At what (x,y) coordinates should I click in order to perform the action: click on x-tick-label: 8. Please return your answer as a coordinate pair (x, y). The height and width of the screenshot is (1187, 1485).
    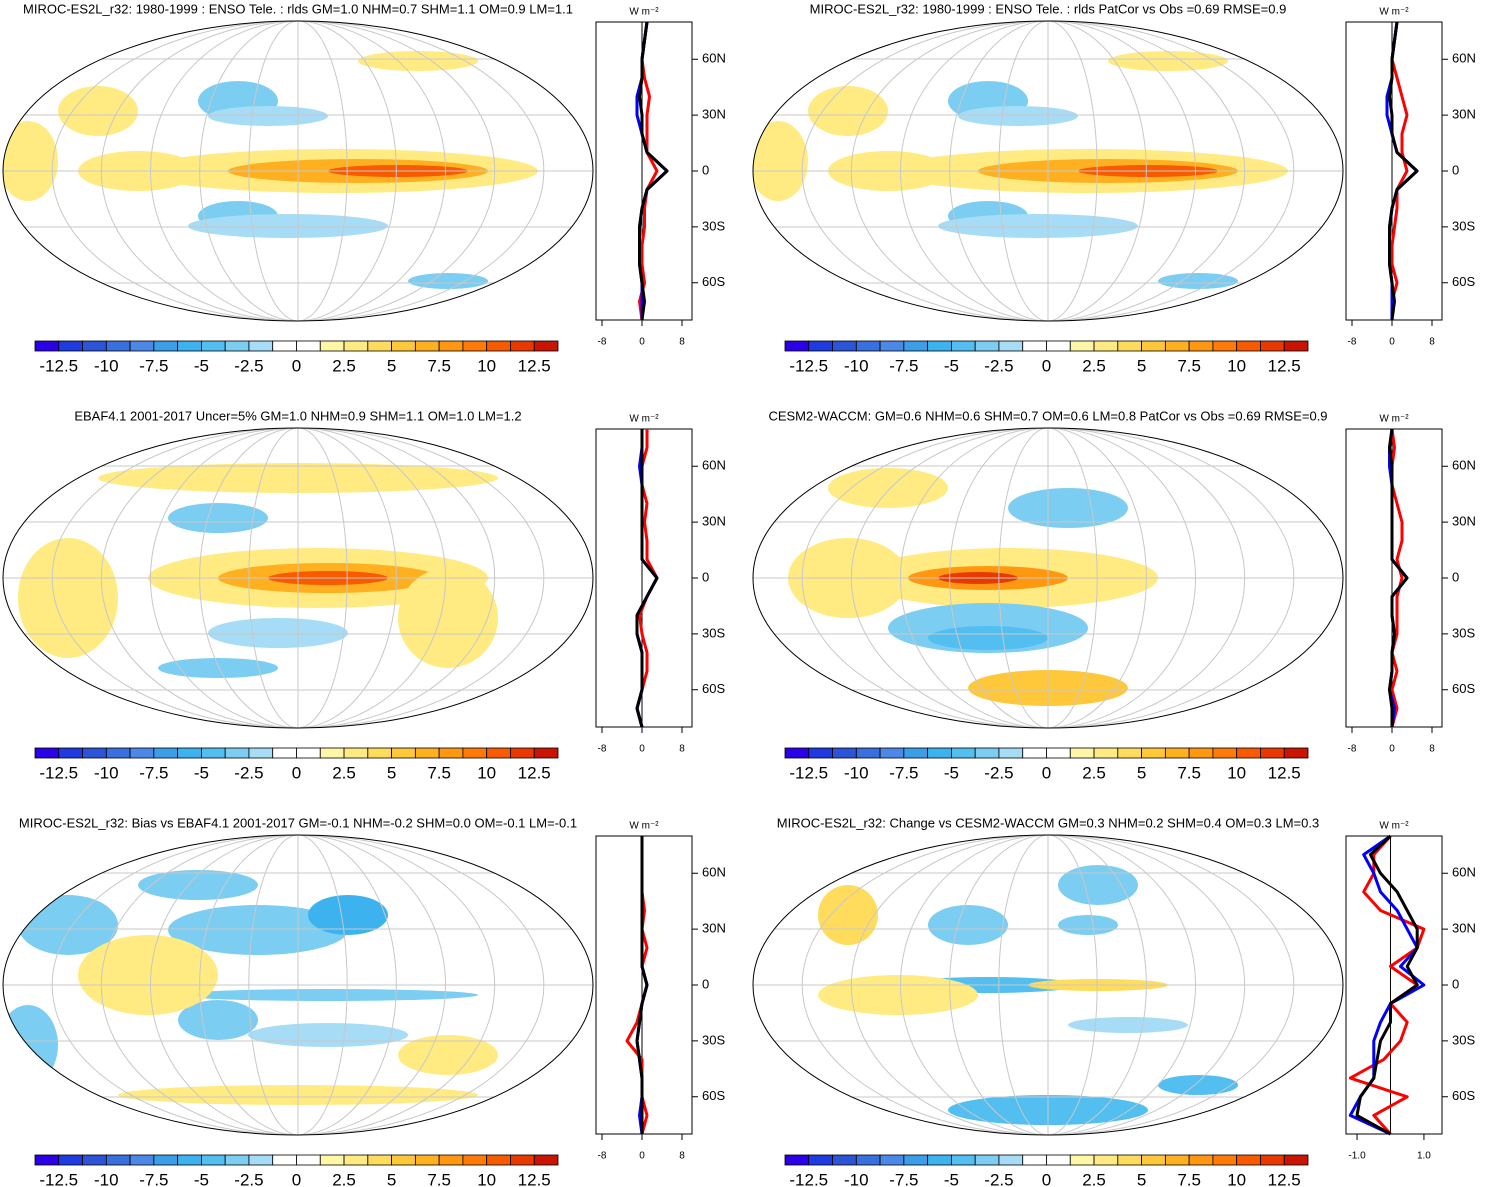
    Looking at the image, I should click on (1432, 342).